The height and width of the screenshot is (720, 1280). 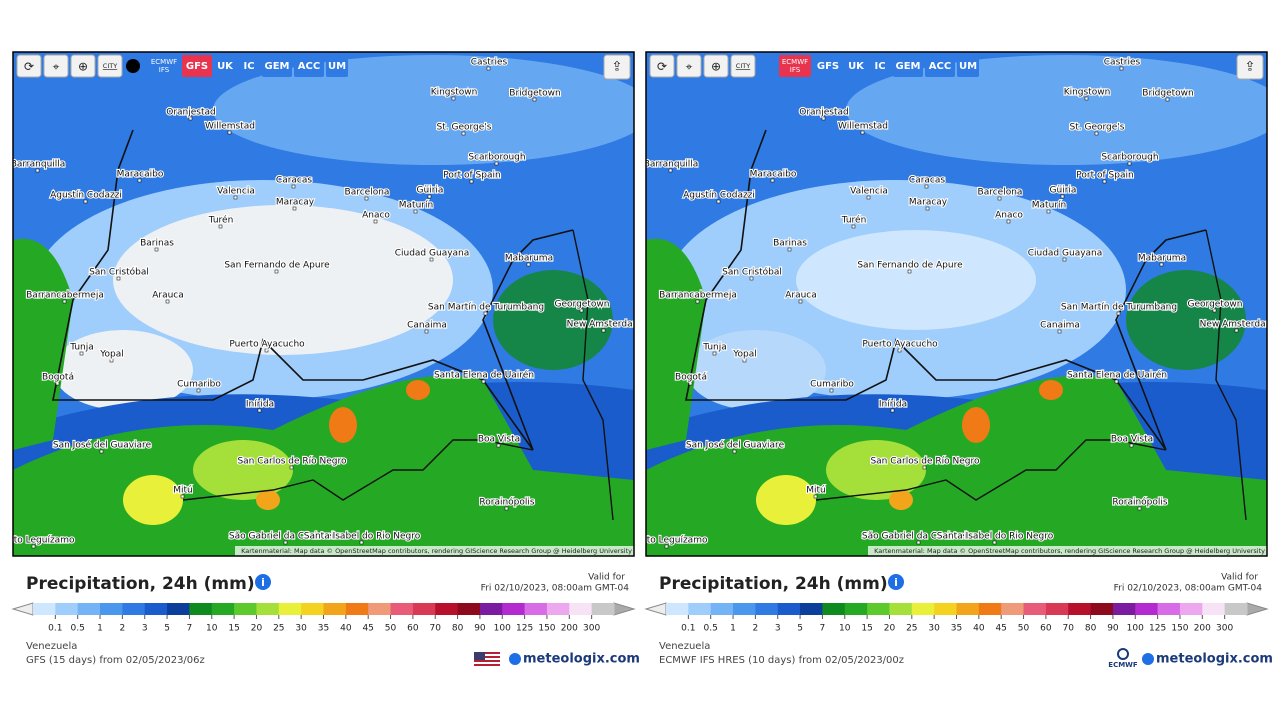 What do you see at coordinates (854, 220) in the screenshot?
I see `city-label: Turén` at bounding box center [854, 220].